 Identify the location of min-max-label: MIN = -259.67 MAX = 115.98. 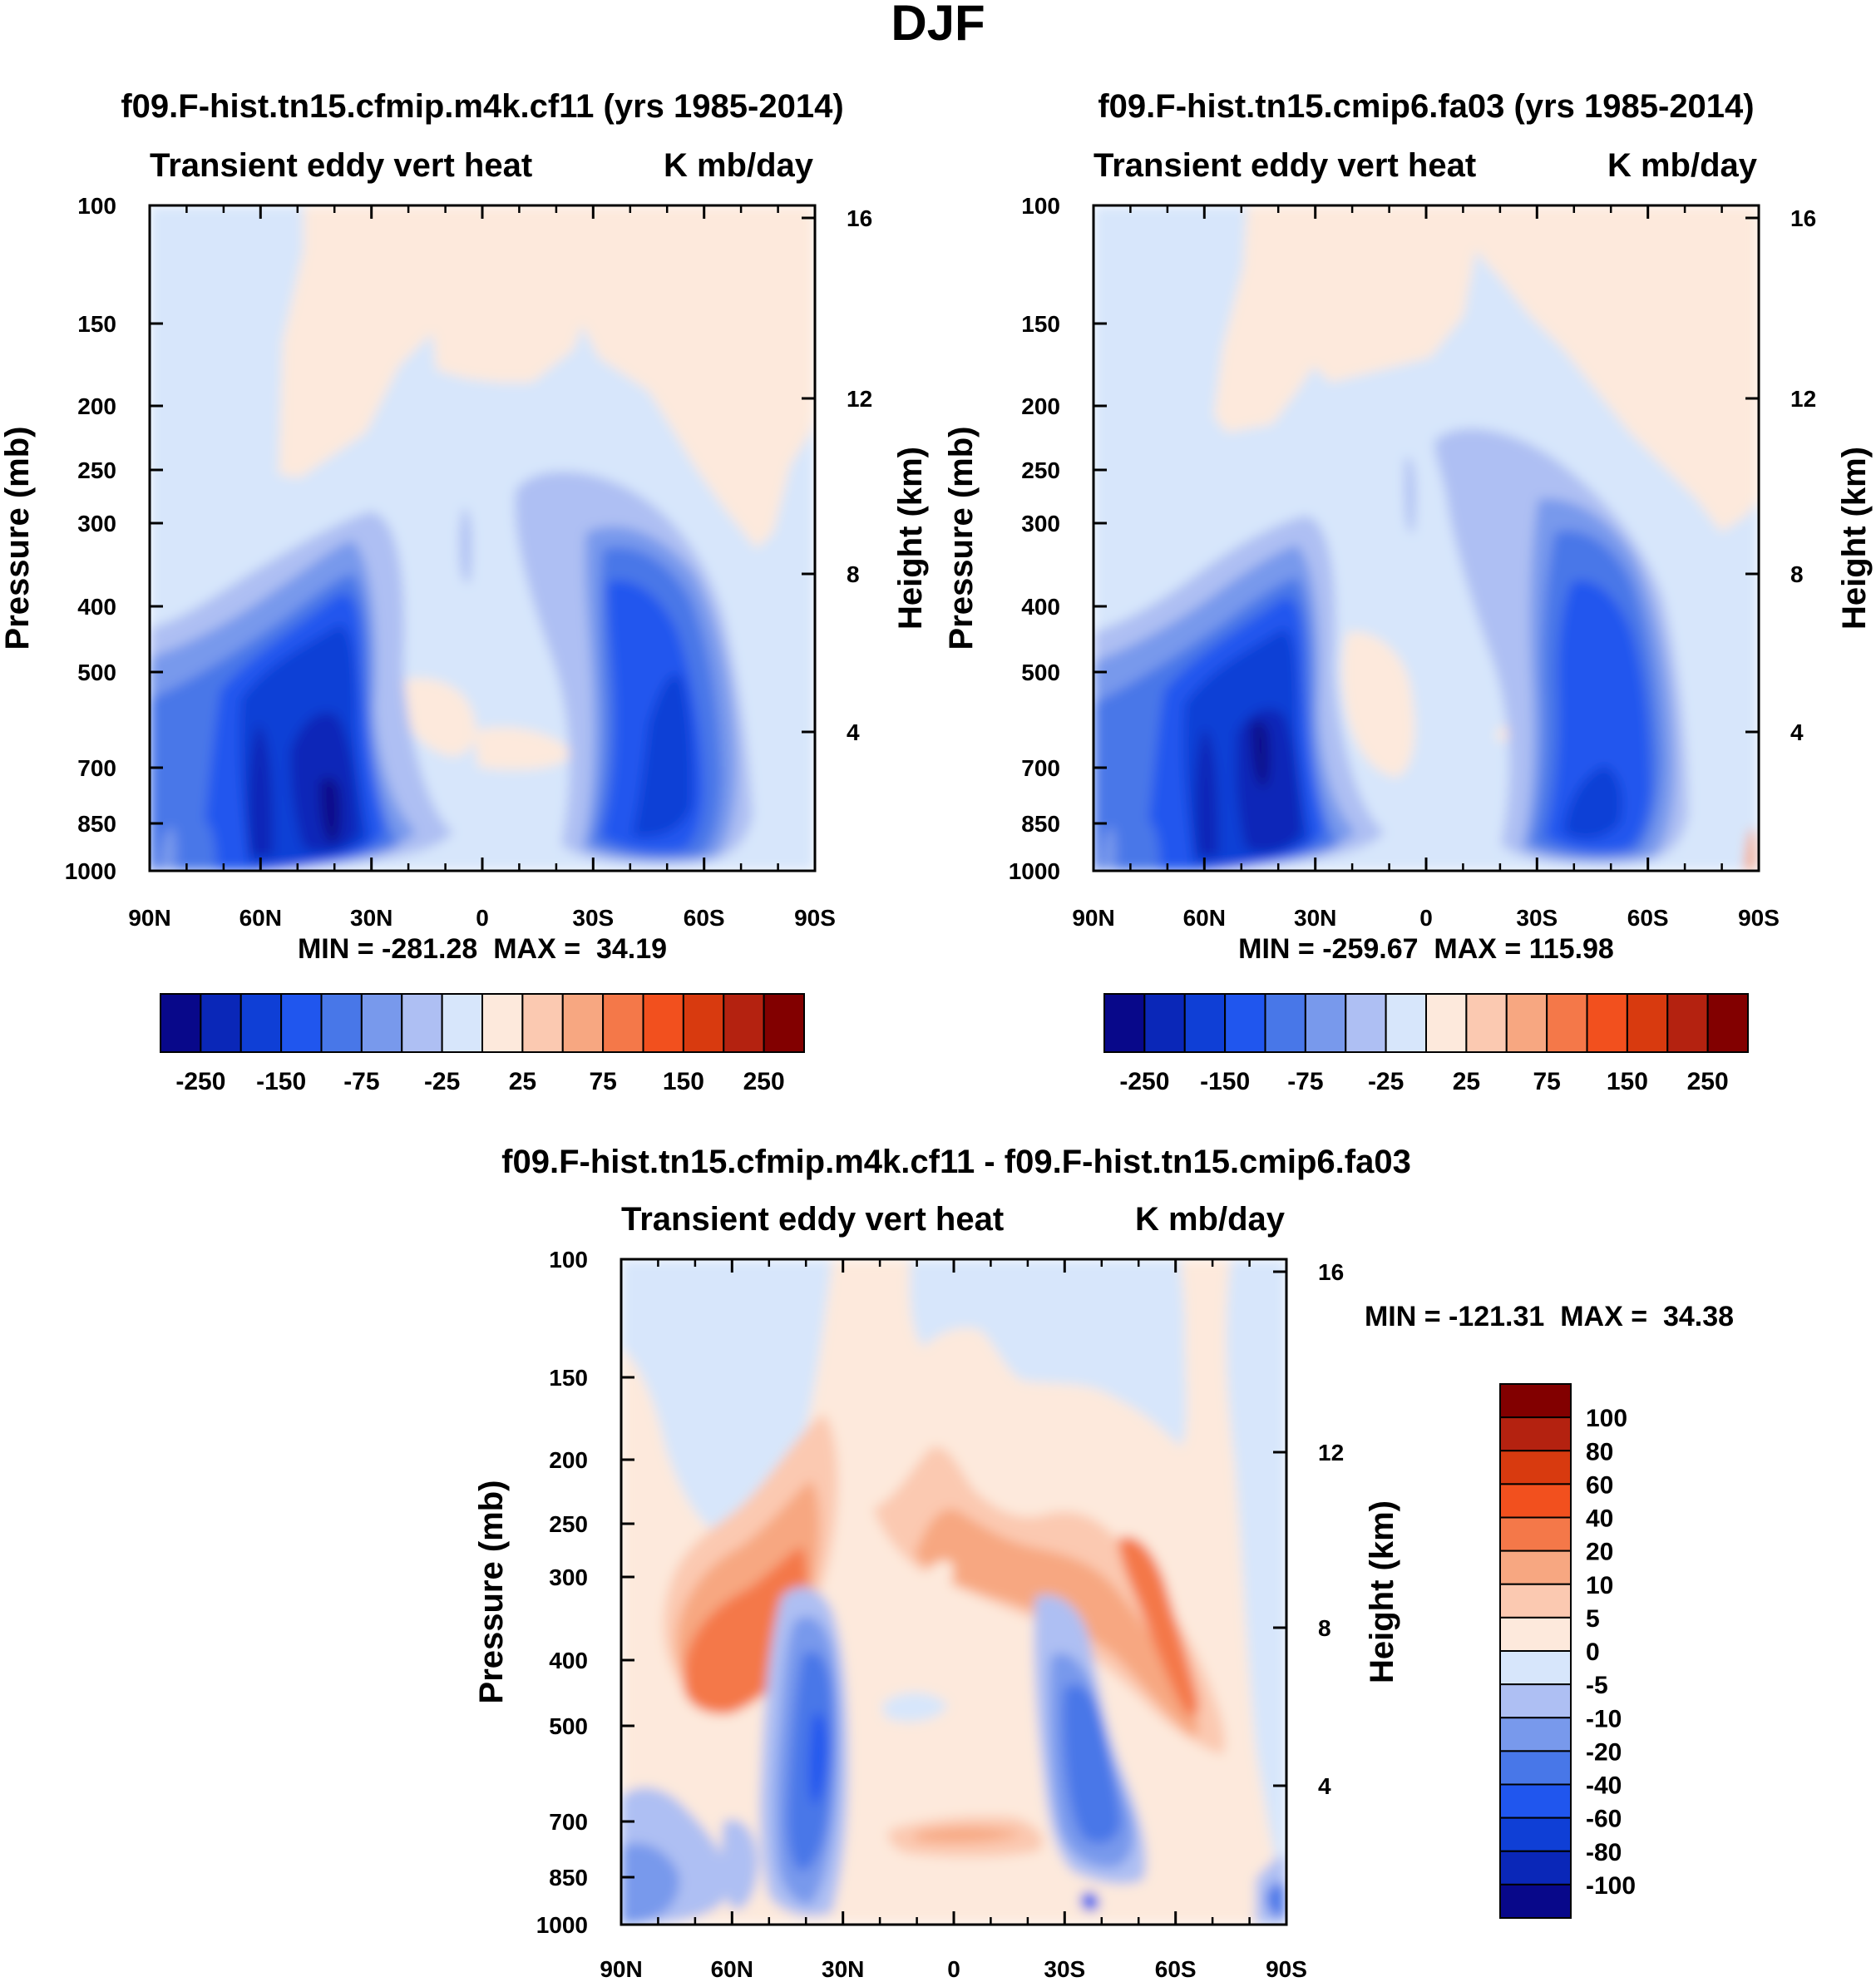
(1426, 949).